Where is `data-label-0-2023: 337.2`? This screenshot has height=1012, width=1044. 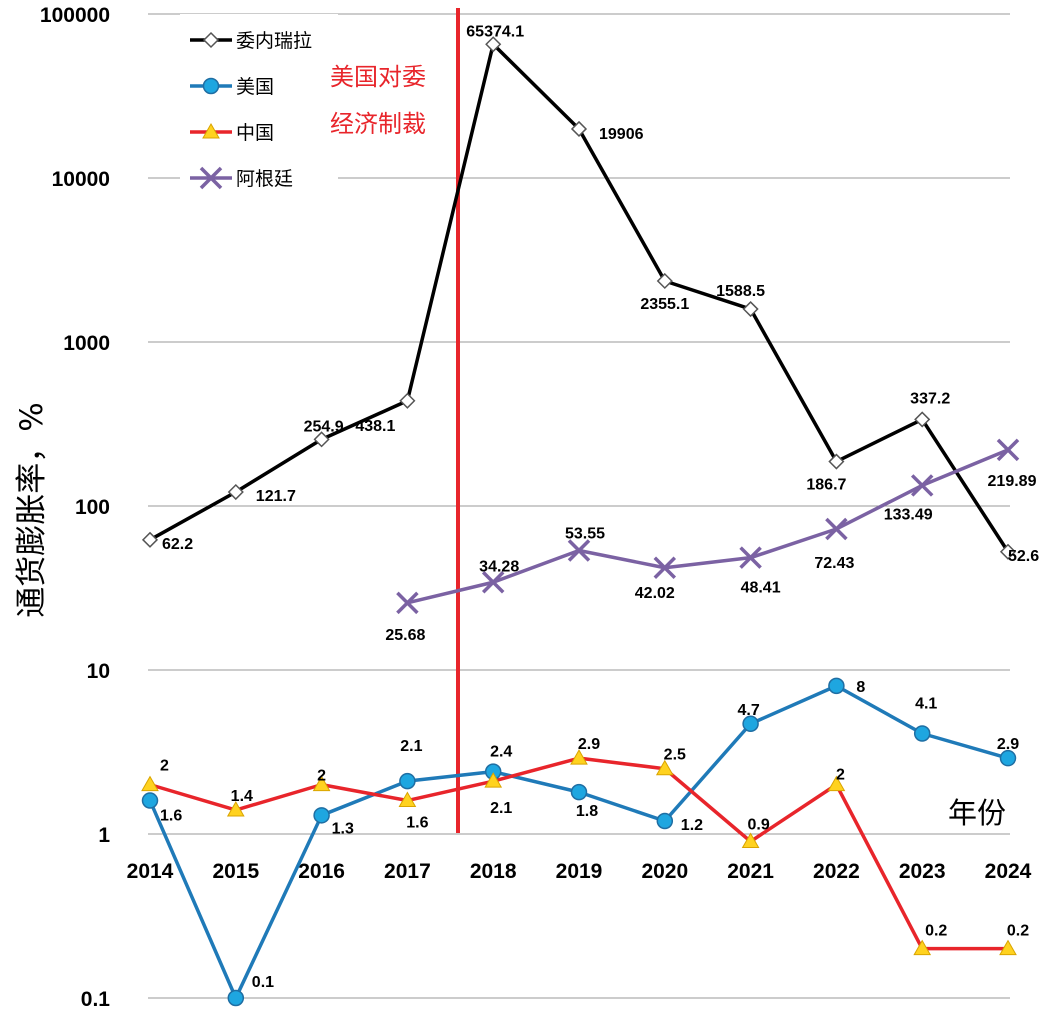
data-label-0-2023: 337.2 is located at coordinates (930, 398).